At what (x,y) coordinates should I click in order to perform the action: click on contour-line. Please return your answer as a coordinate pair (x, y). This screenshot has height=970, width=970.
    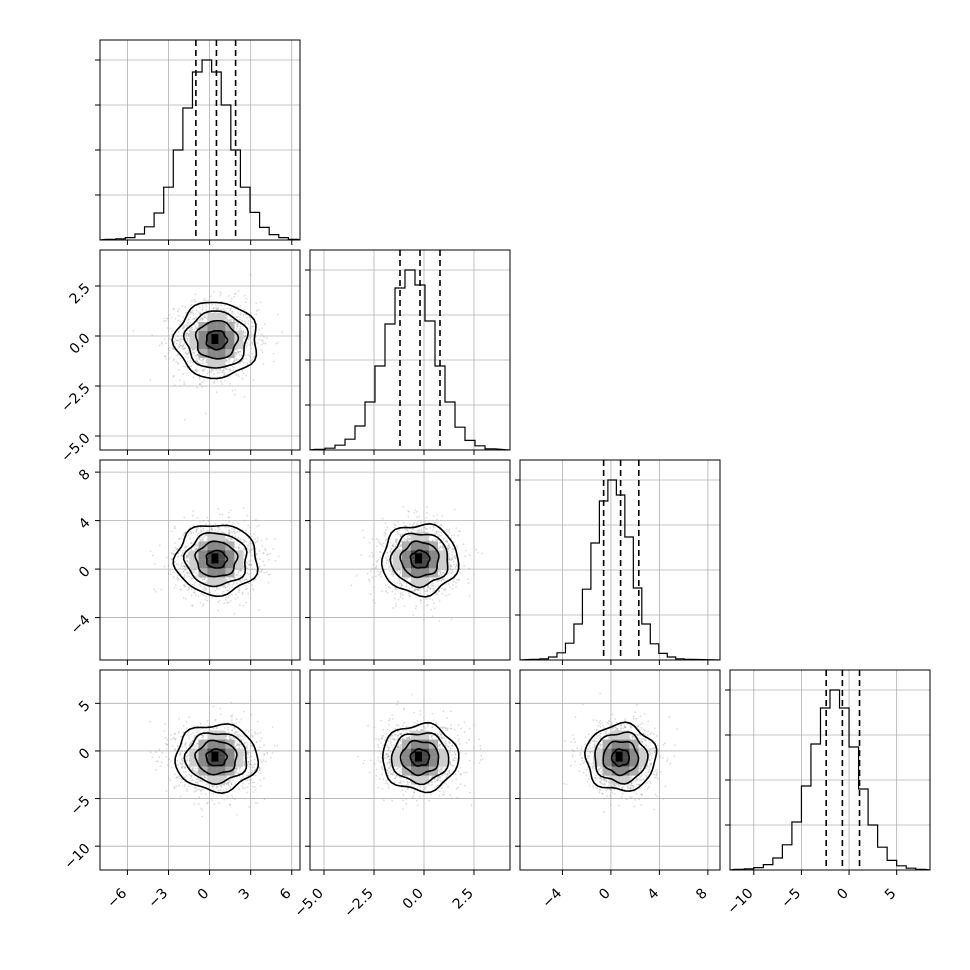
    Looking at the image, I should click on (419, 559).